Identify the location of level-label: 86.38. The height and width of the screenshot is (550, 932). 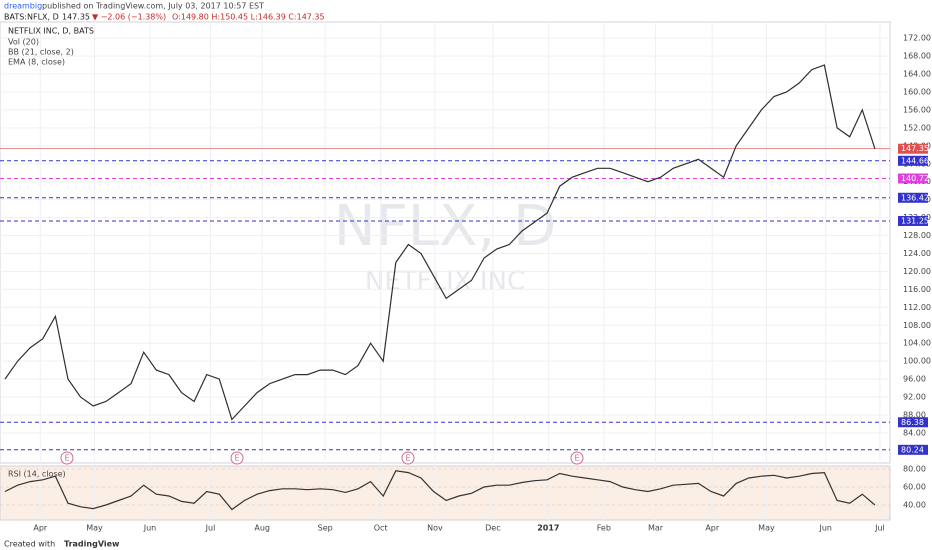
(912, 422).